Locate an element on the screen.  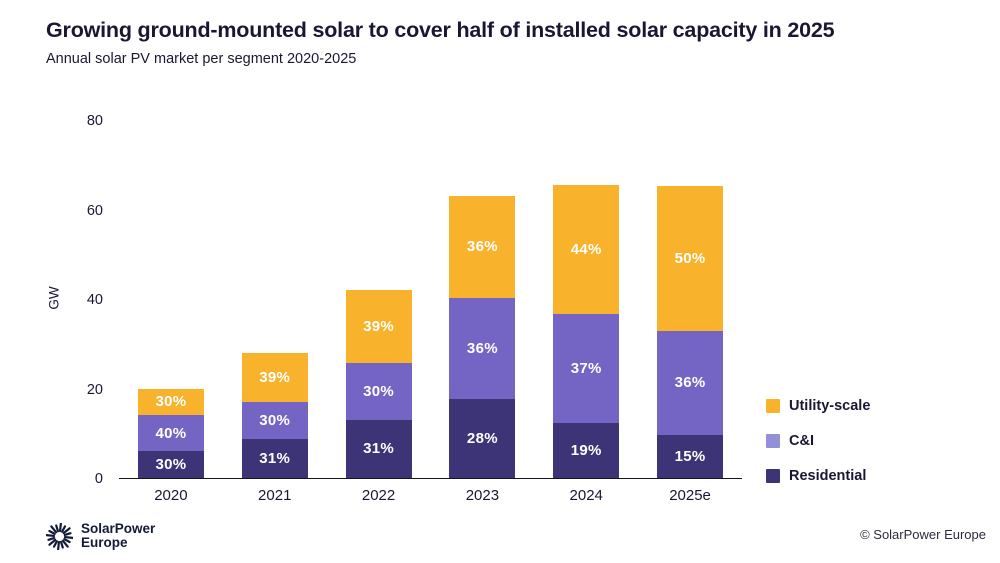
segment-2025e-ci: 36% is located at coordinates (690, 382).